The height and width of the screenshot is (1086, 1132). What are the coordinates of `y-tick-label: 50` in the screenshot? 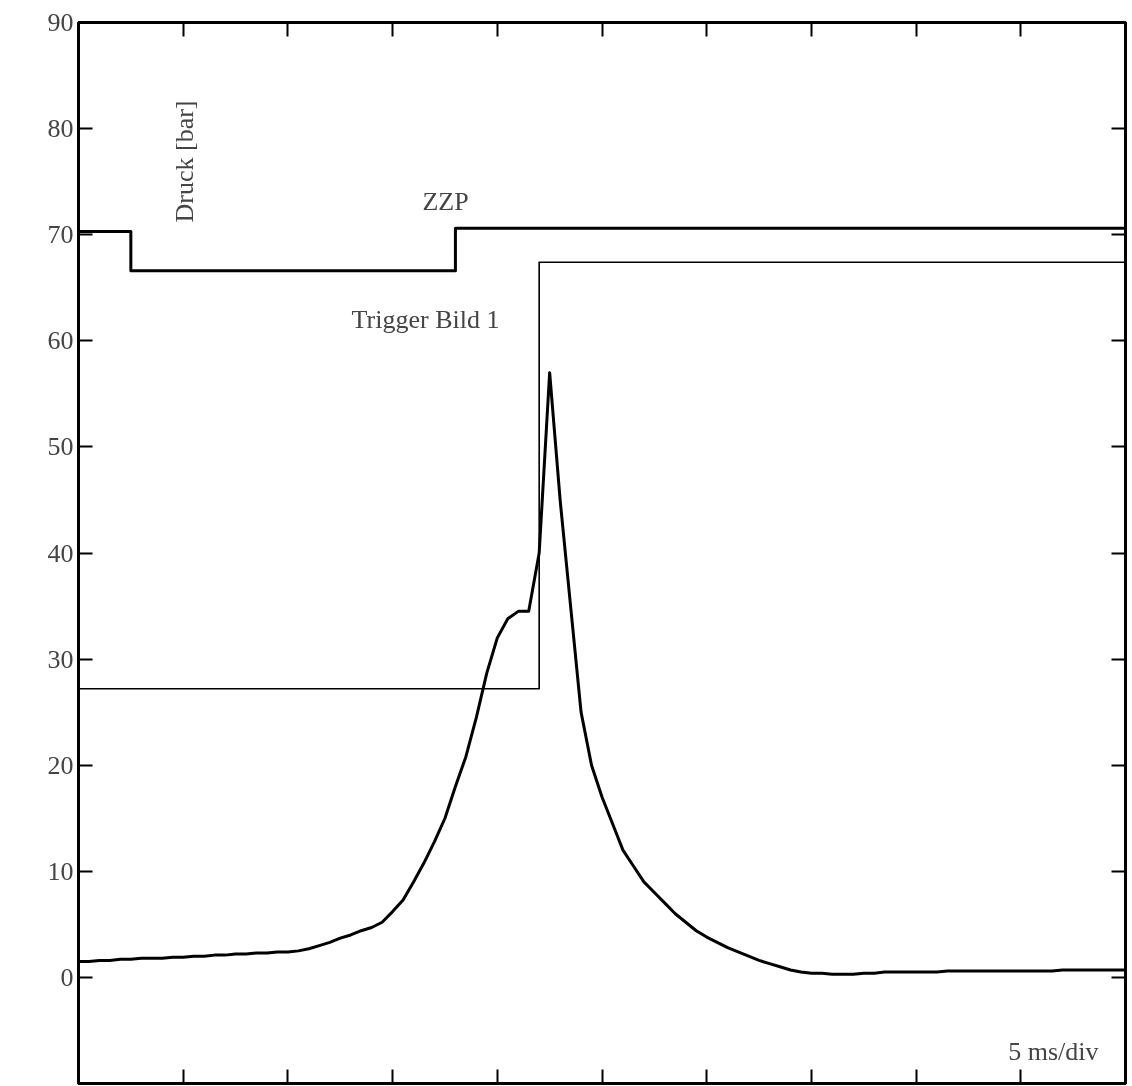 It's located at (60, 447).